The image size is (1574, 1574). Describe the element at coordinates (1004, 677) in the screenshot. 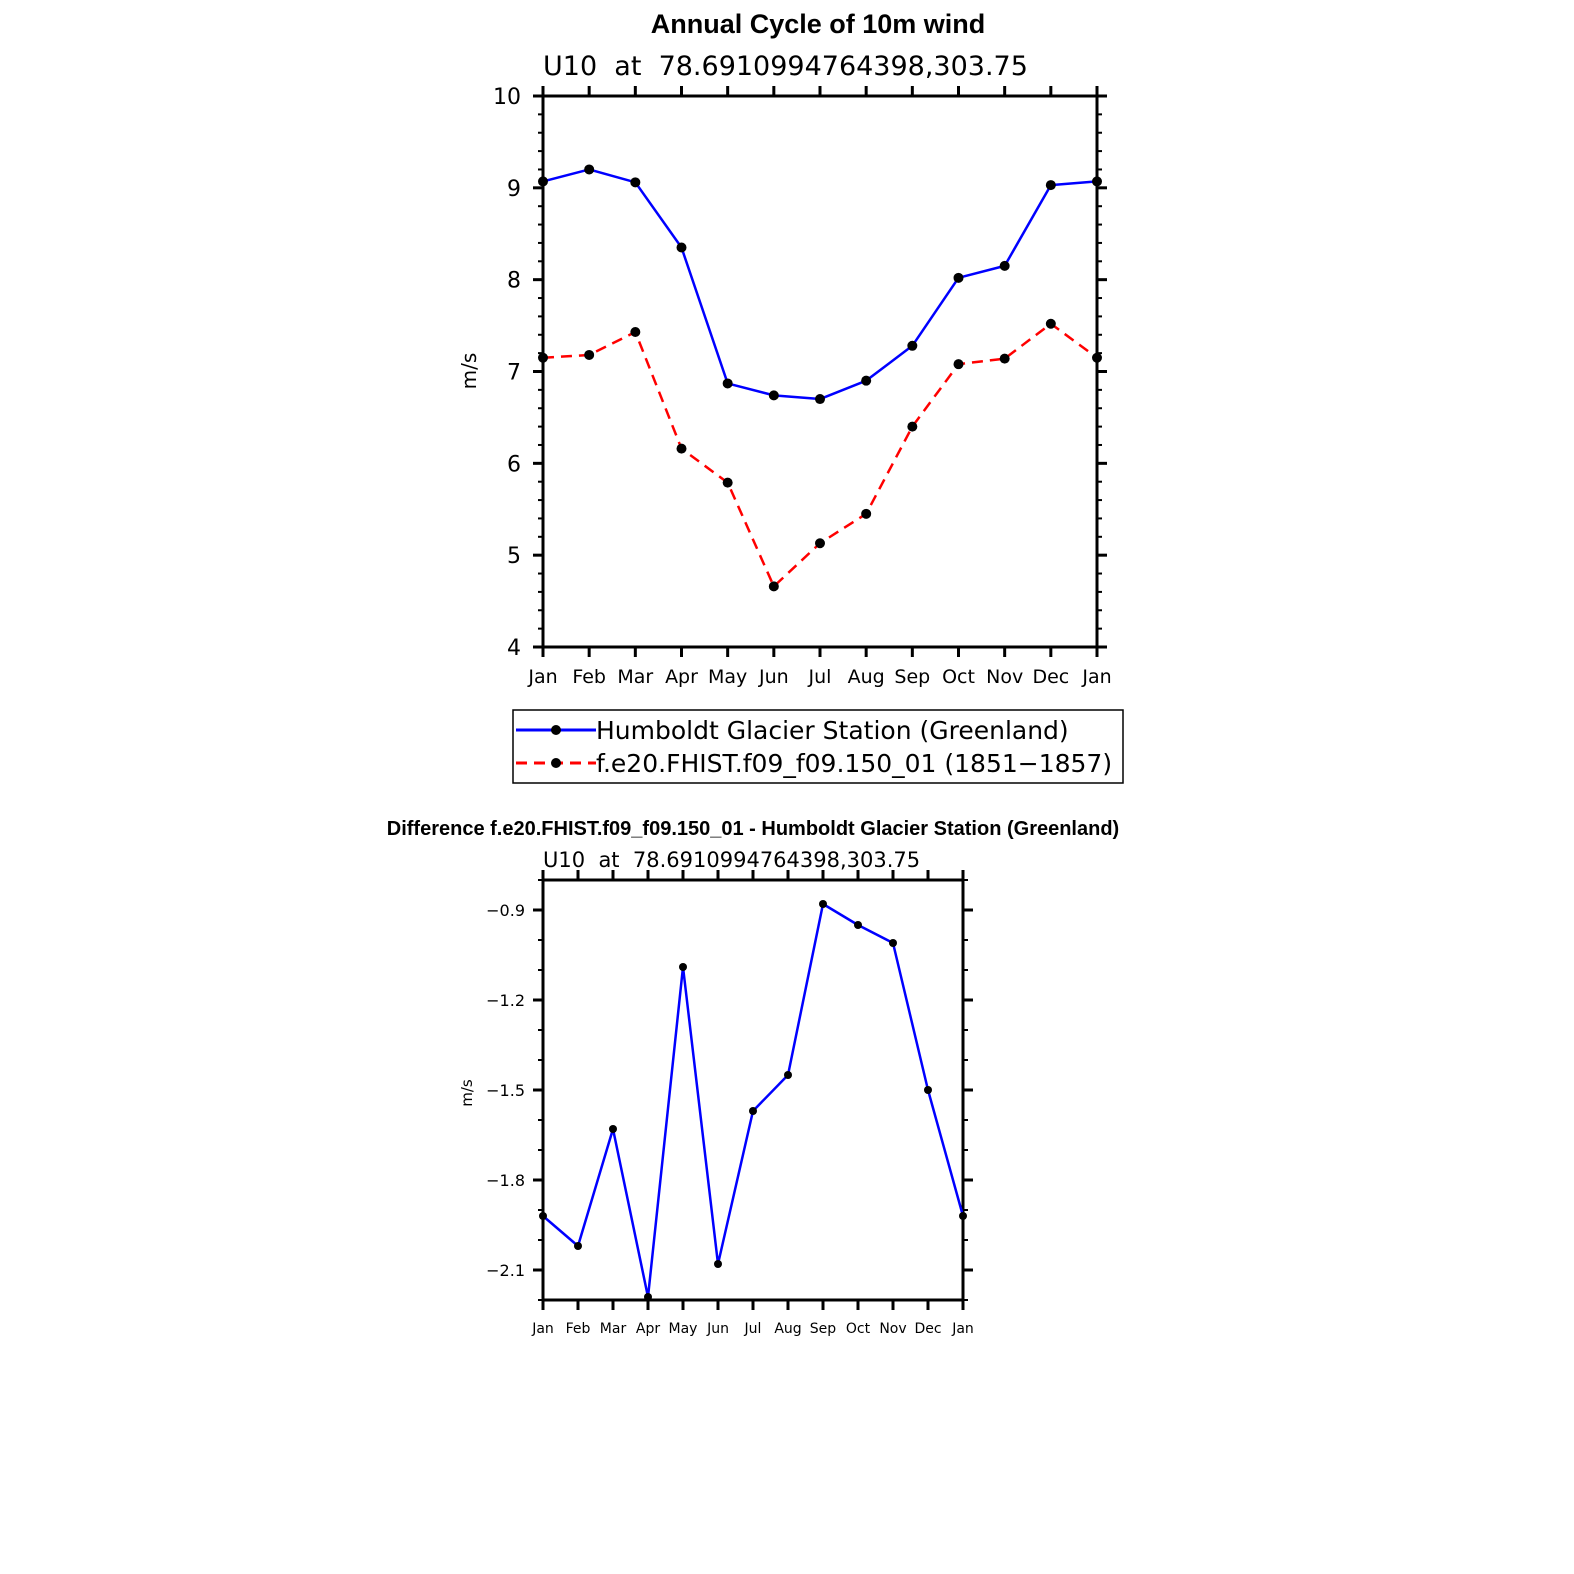

I see `chart1-xtick-label: Nov` at that location.